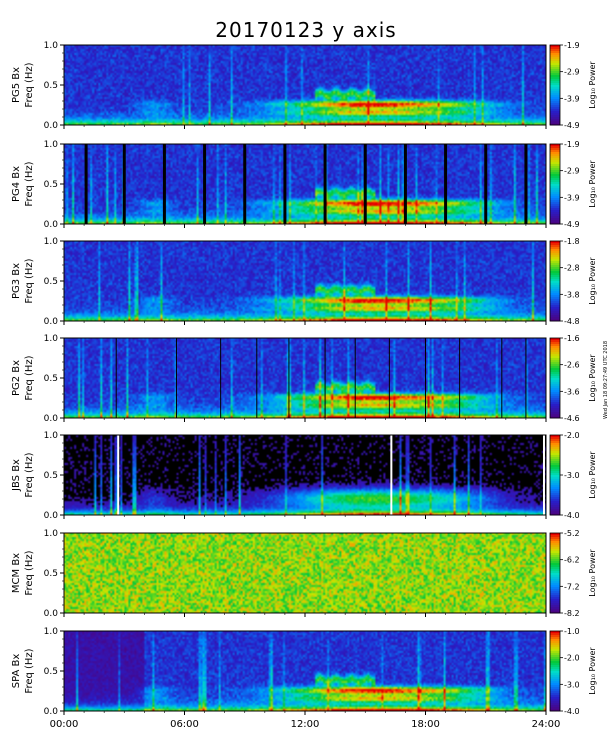 The height and width of the screenshot is (756, 612). What do you see at coordinates (546, 724) in the screenshot?
I see `x-tick-label: 24:00` at bounding box center [546, 724].